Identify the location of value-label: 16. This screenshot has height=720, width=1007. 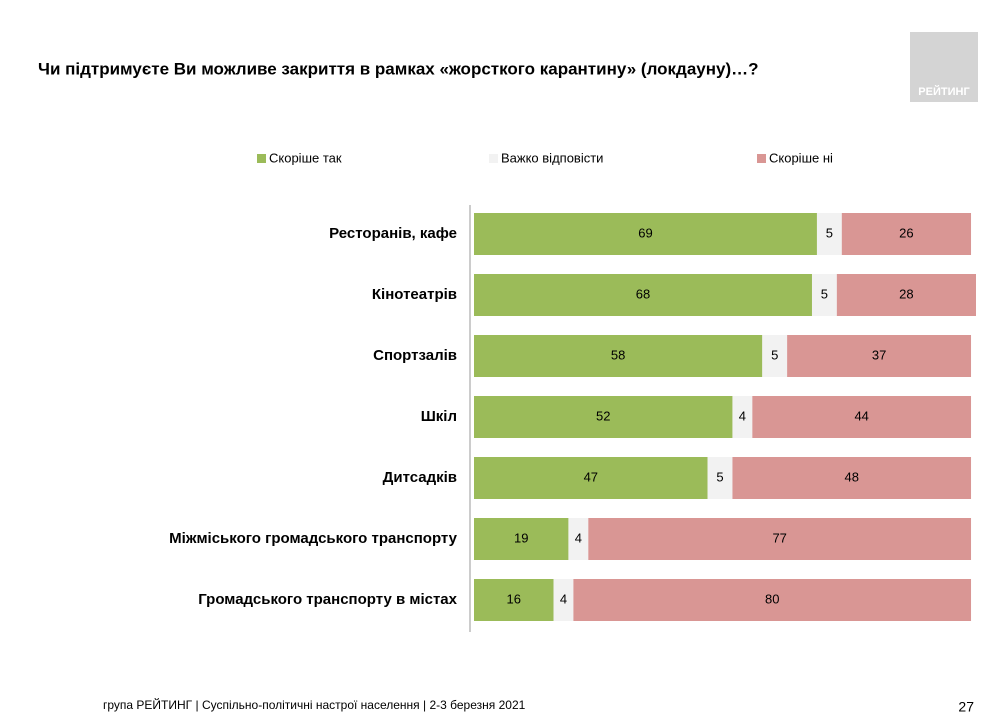
(514, 598).